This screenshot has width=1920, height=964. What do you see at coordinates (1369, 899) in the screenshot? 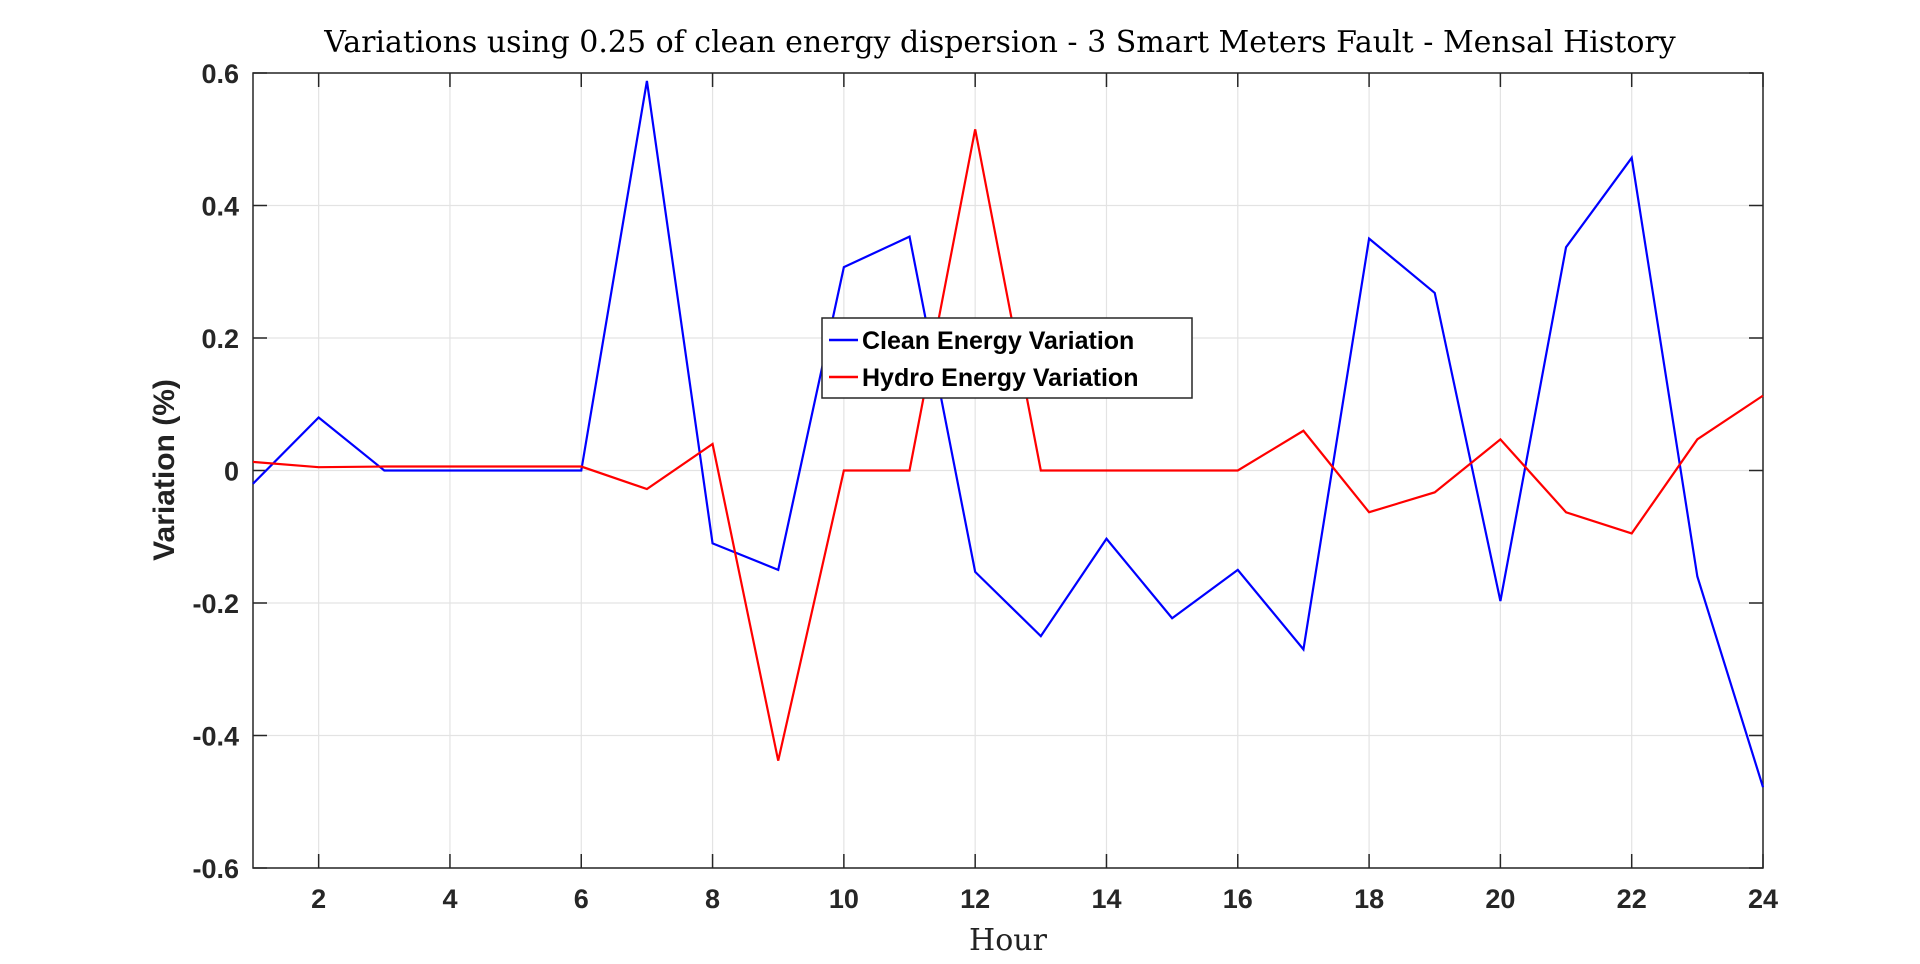
I see `x-tick-label: 18` at bounding box center [1369, 899].